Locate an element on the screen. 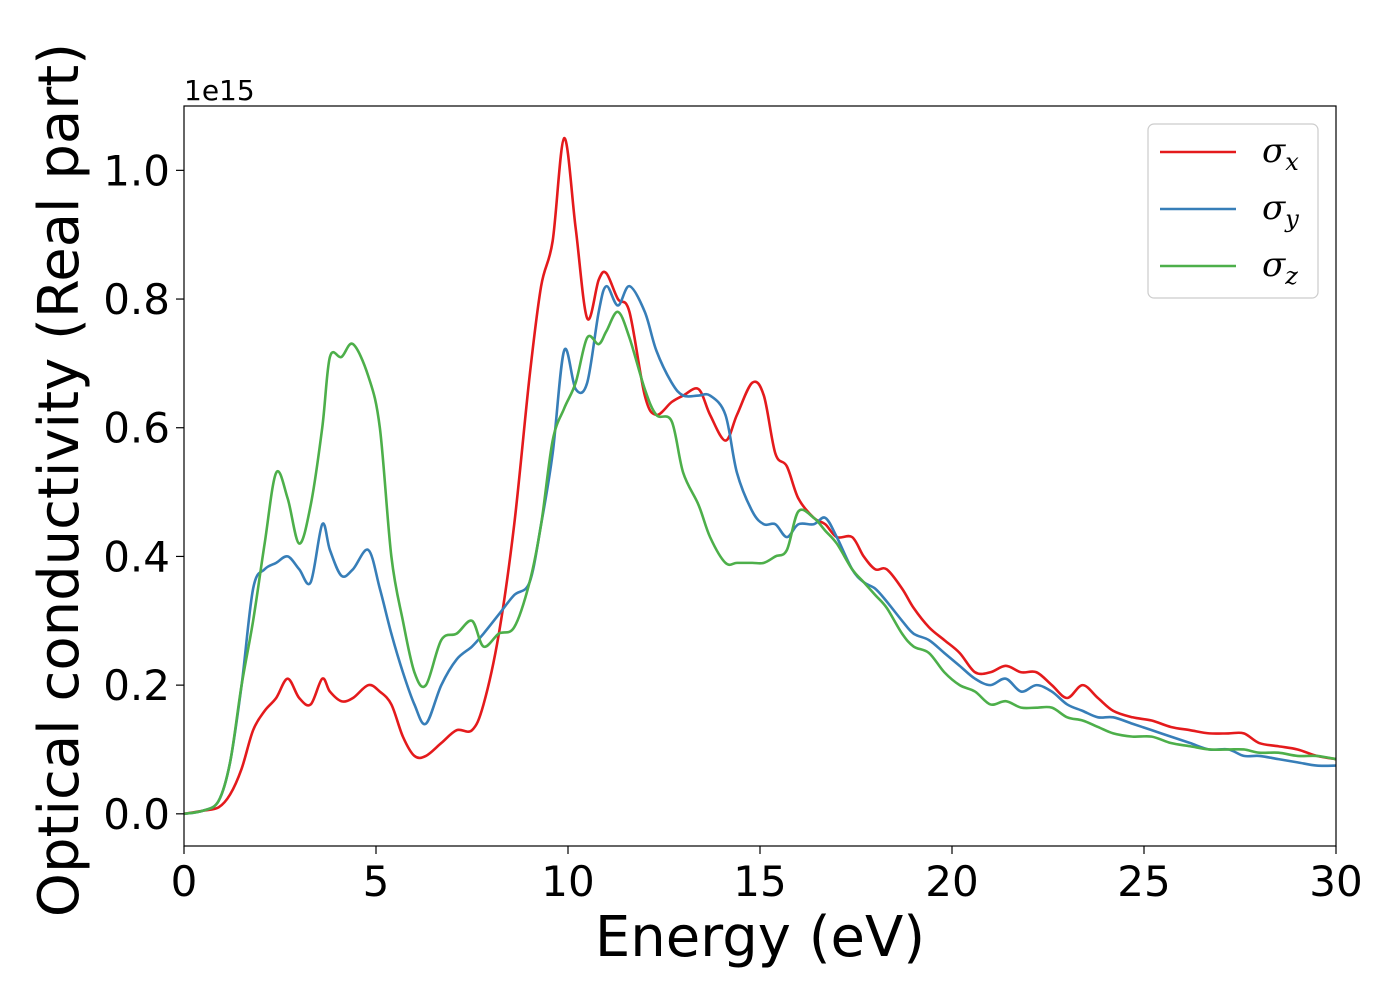  legend-box is located at coordinates (1233, 211).